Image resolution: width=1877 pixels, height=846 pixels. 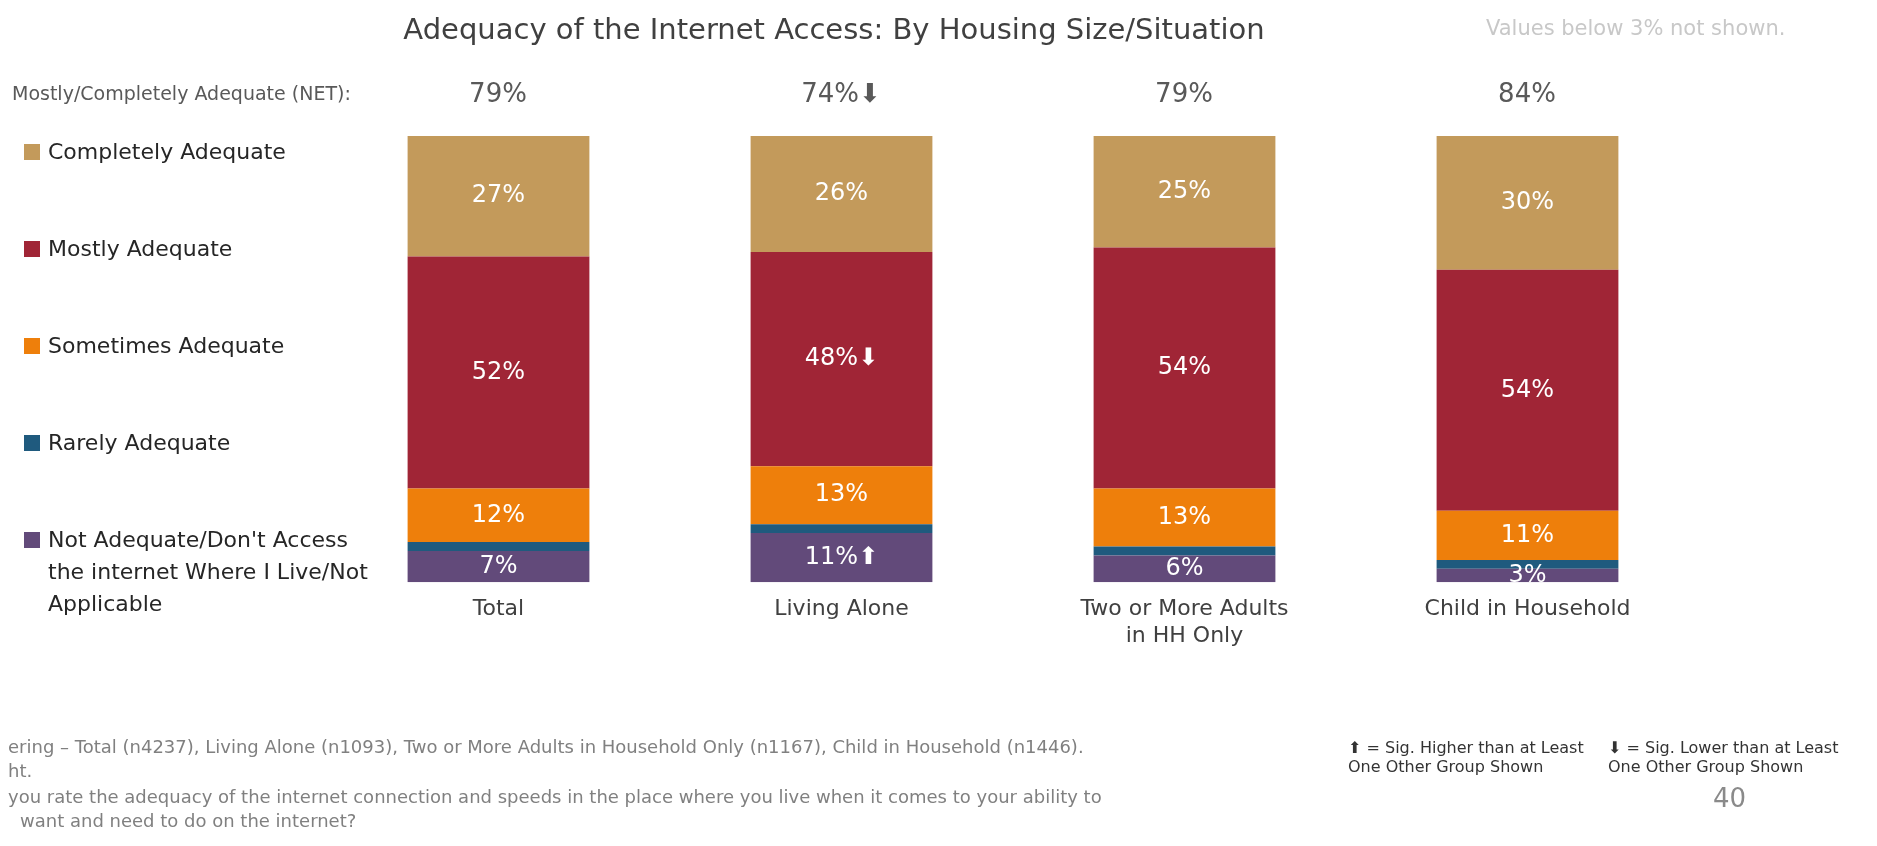 What do you see at coordinates (1527, 608) in the screenshot?
I see `x-tick-label: Child in Household` at bounding box center [1527, 608].